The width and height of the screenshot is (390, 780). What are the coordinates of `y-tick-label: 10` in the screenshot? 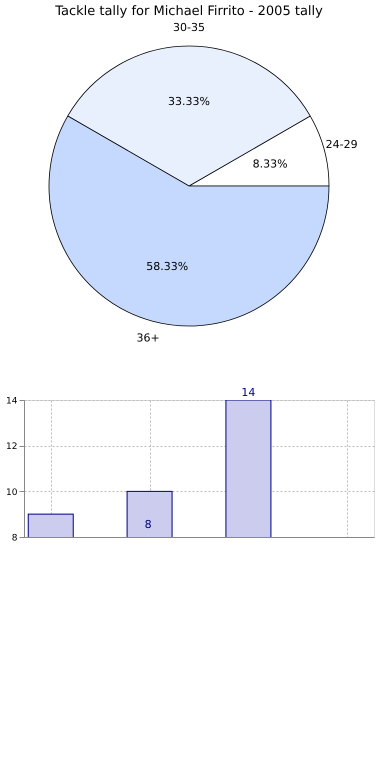 It's located at (12, 493).